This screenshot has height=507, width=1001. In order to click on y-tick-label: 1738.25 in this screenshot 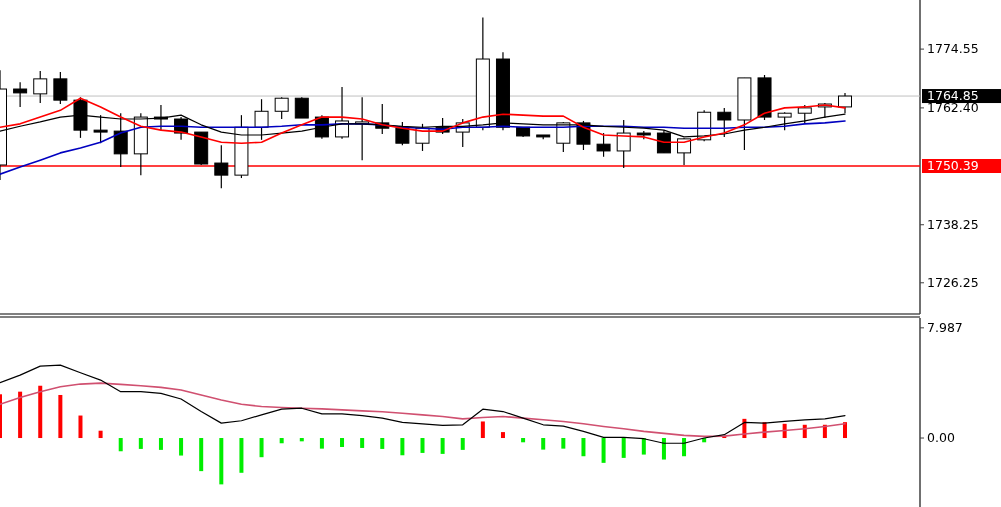, I will do `click(953, 225)`.